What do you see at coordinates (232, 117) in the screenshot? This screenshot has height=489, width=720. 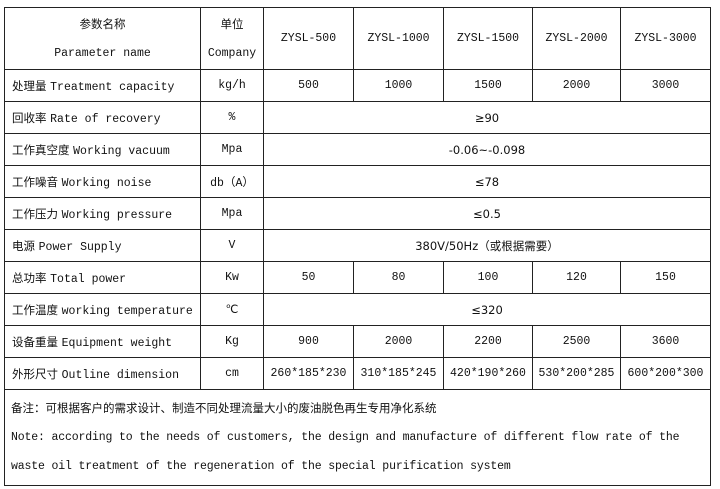 I see `unit-cell: %` at bounding box center [232, 117].